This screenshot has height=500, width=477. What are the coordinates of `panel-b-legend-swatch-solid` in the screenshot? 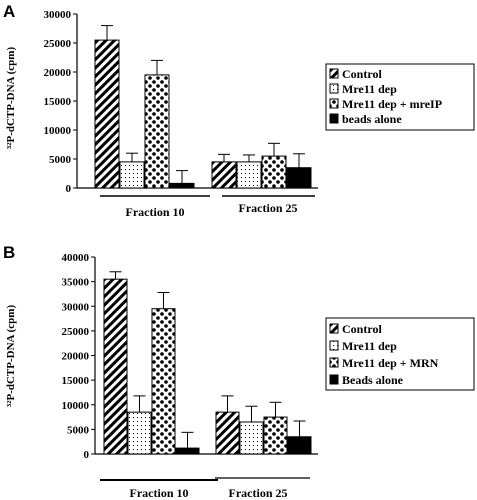 It's located at (334, 379).